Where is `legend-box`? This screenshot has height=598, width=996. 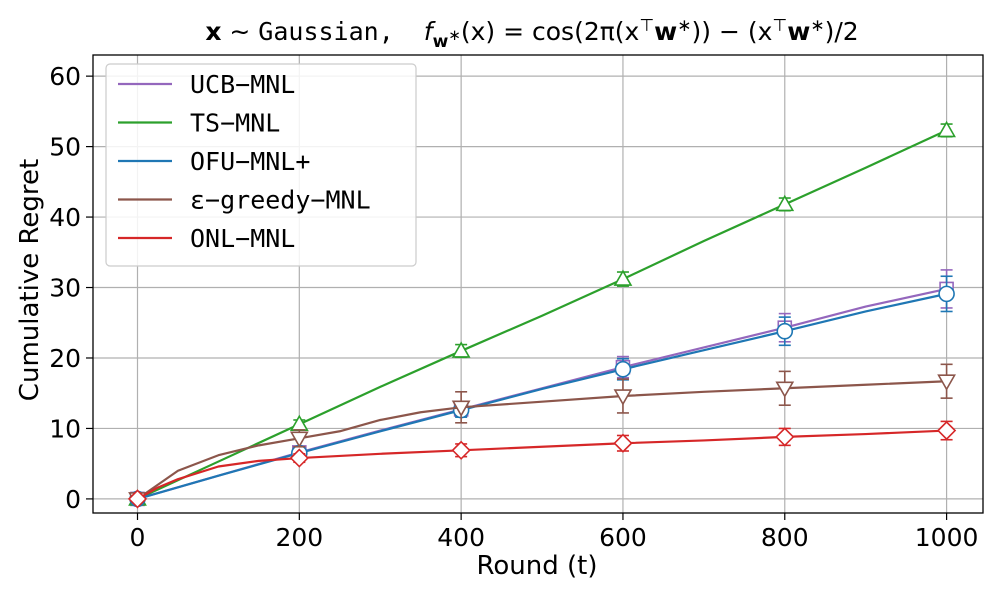
legend-box is located at coordinates (261, 165).